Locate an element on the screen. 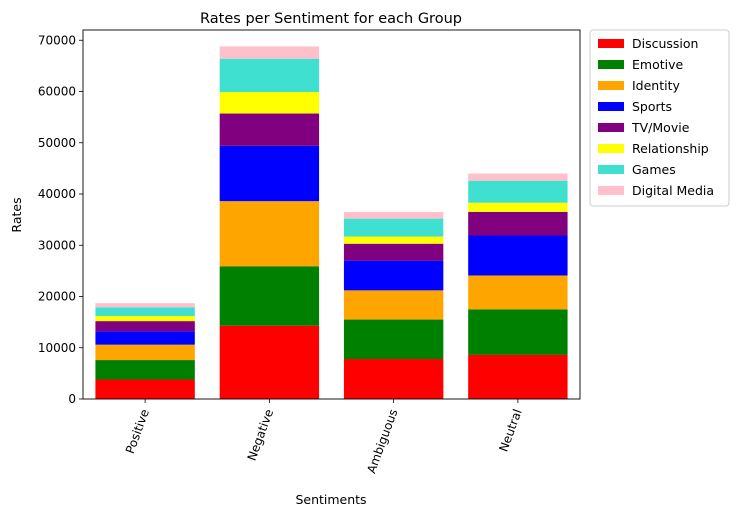 Image resolution: width=741 pixels, height=517 pixels. legend-label: Identity is located at coordinates (656, 85).